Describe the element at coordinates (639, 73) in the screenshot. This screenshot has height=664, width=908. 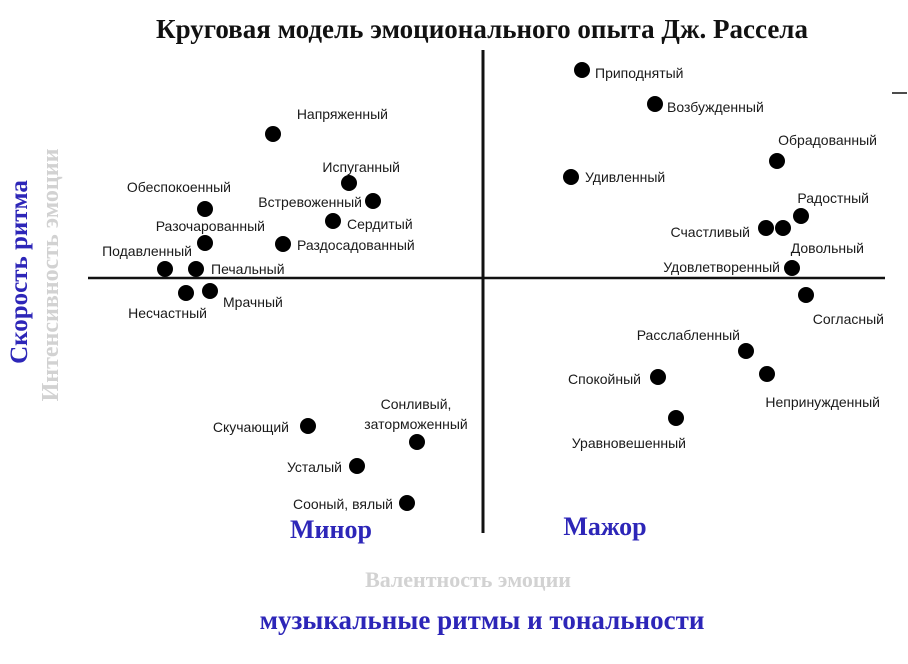
I see `emotion-label: Приподнятый` at that location.